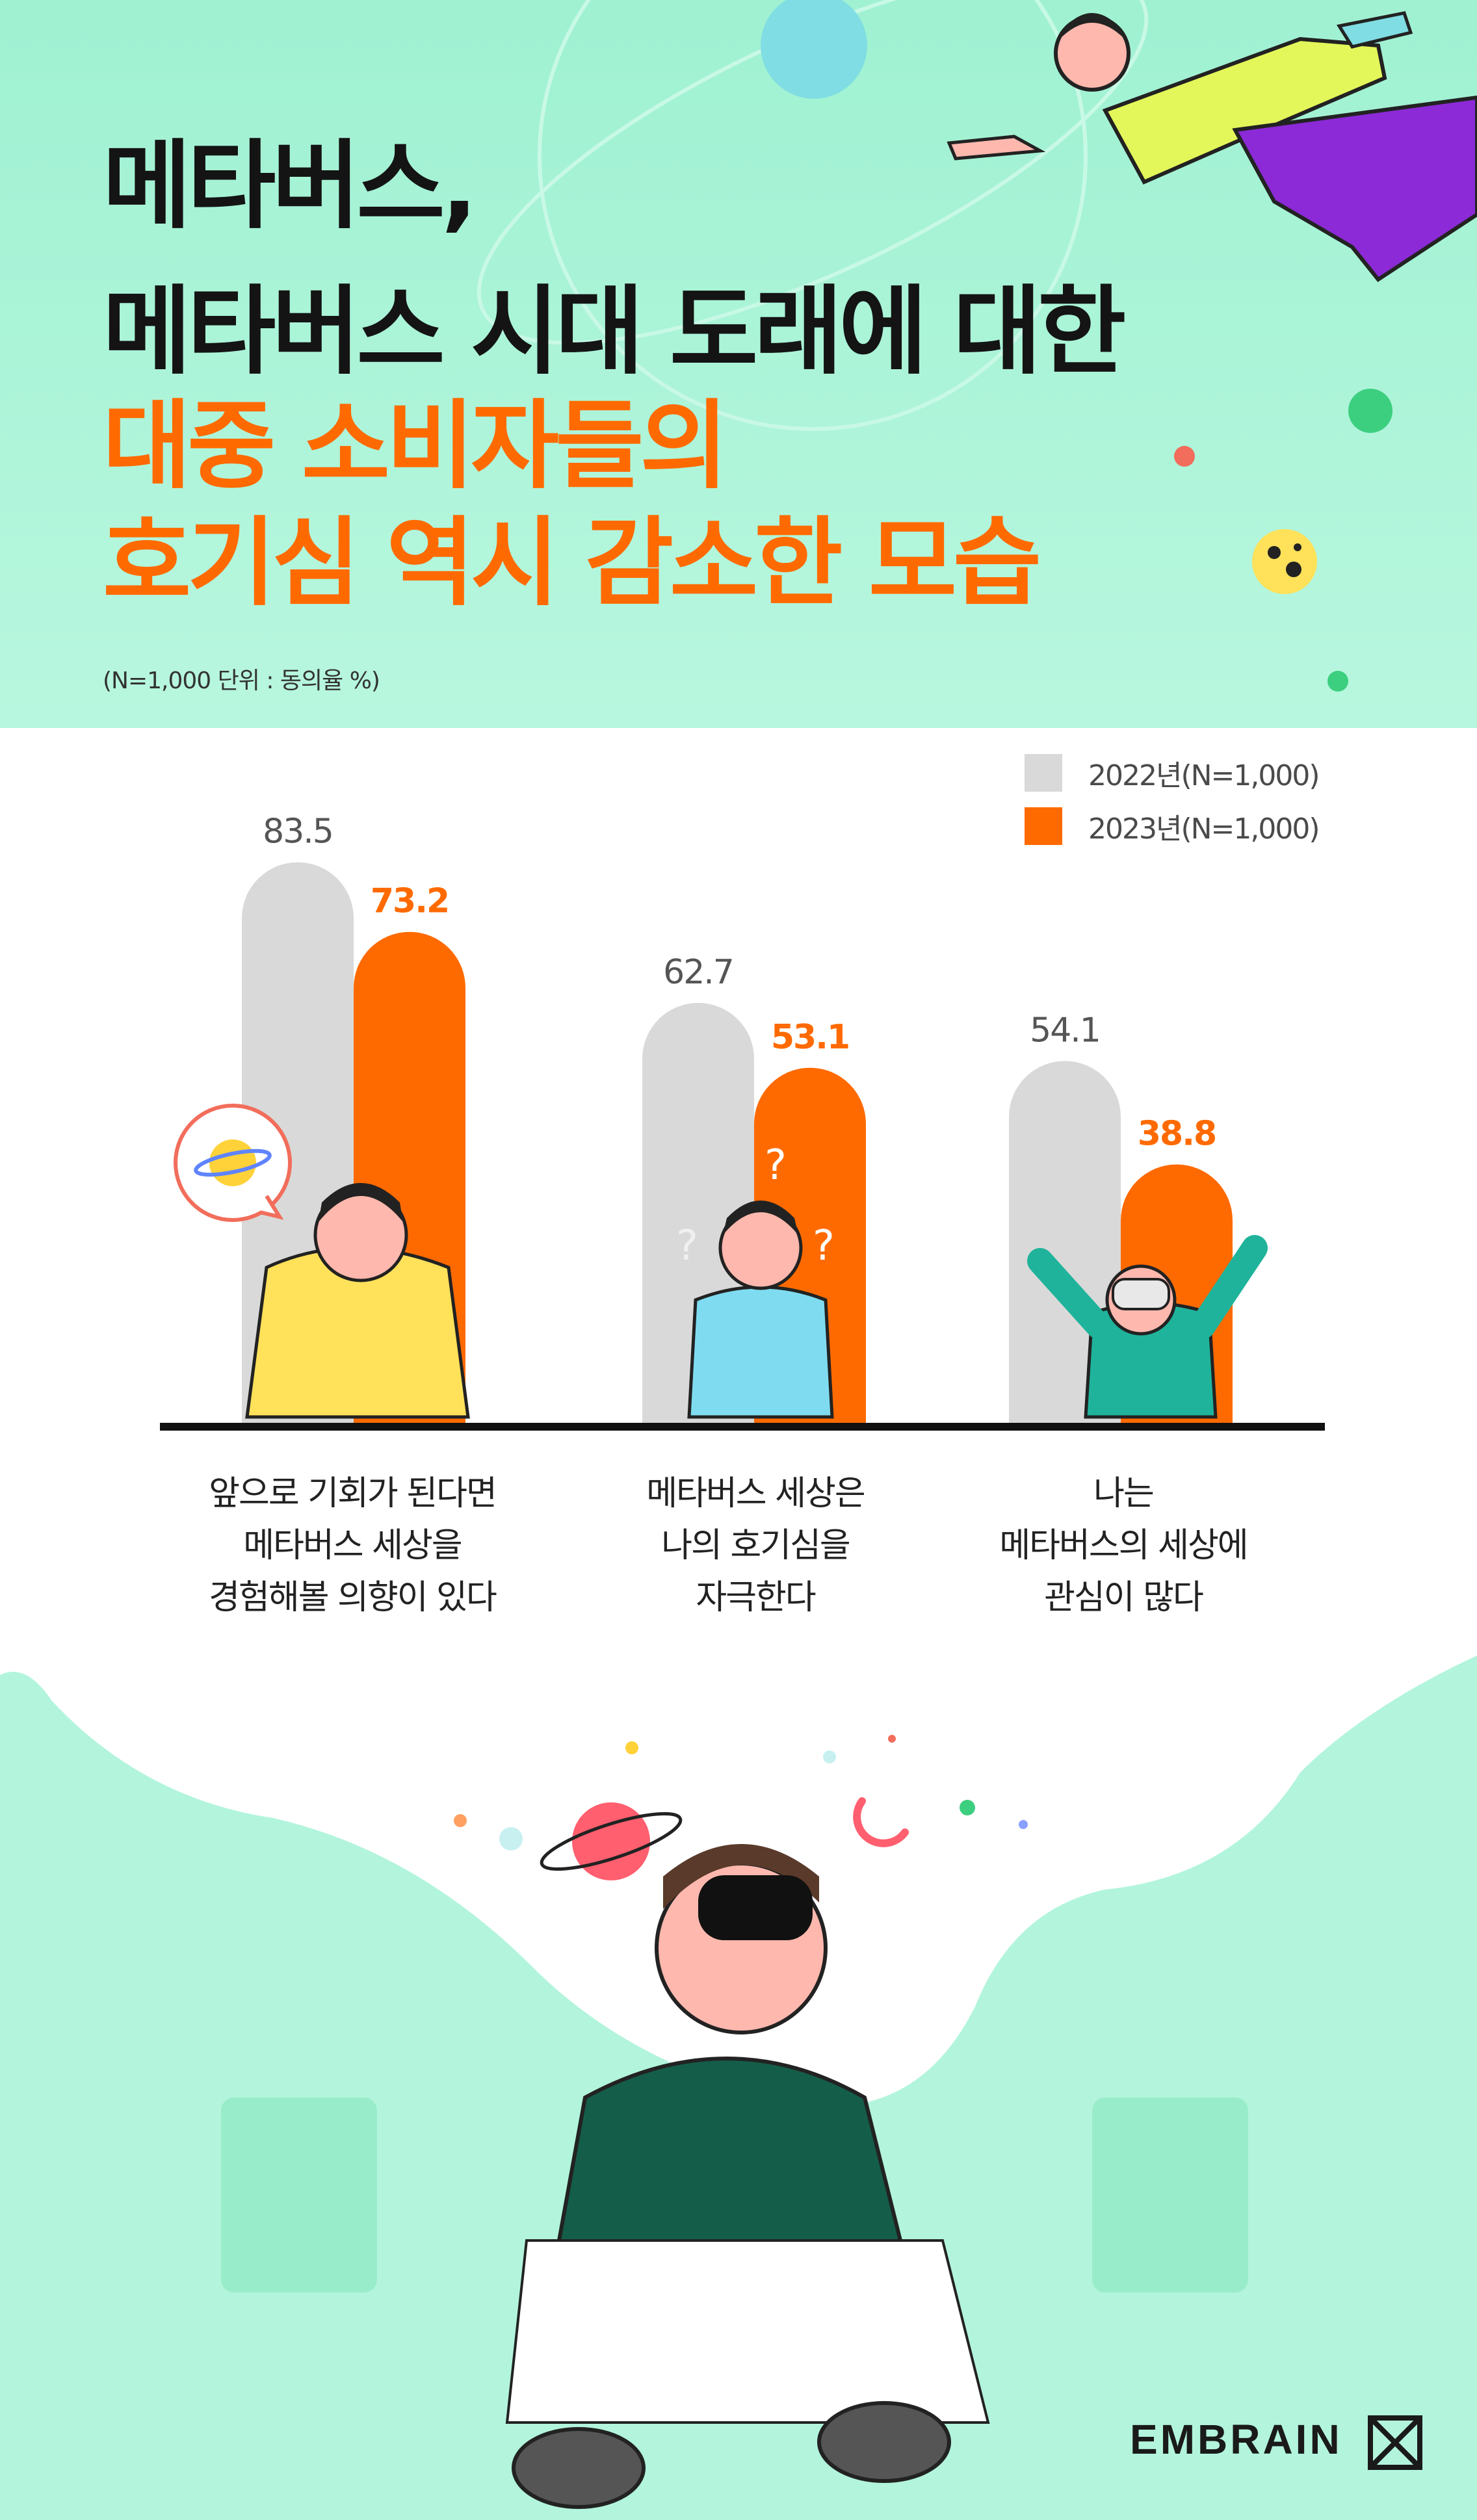 The width and height of the screenshot is (1477, 2520). What do you see at coordinates (299, 2195) in the screenshot?
I see `hologram-screen-left` at bounding box center [299, 2195].